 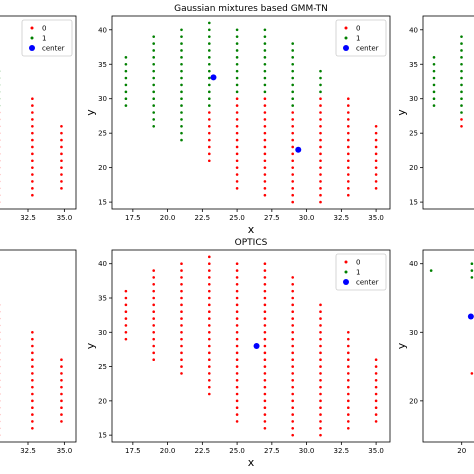 I want to click on legend: 0 1 center, so click(x=47, y=38).